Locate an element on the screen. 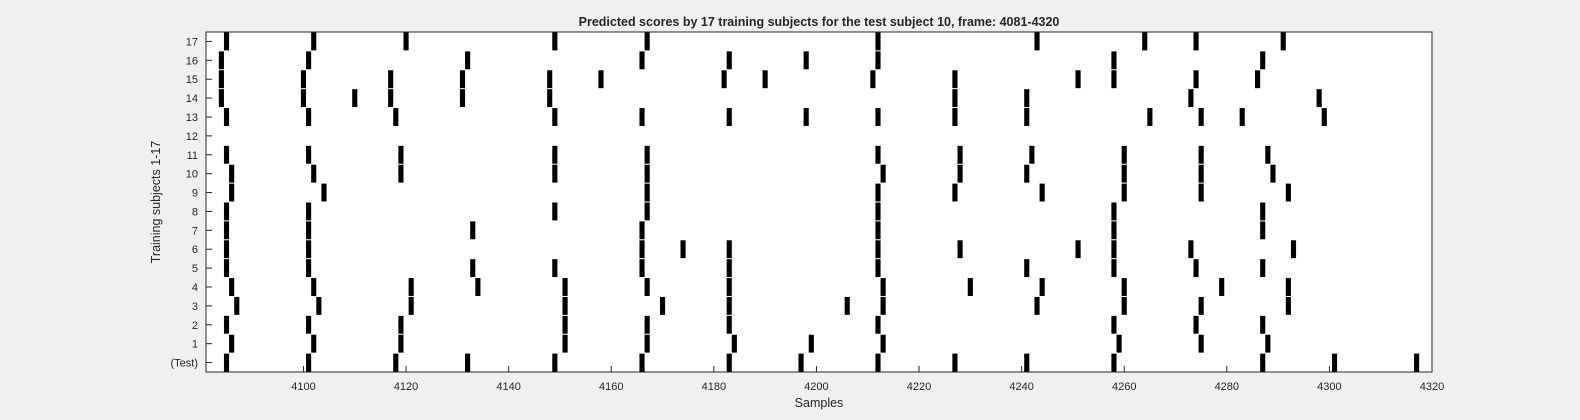 Image resolution: width=1580 pixels, height=420 pixels. y-tick-label: 2 is located at coordinates (195, 326).